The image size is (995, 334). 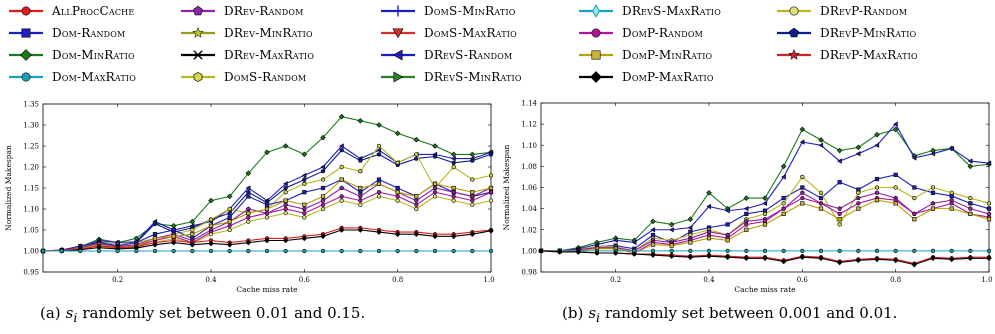 What do you see at coordinates (646, 77) in the screenshot?
I see `legend-item-domp-maxratio: DomP-MaxRatio` at bounding box center [646, 77].